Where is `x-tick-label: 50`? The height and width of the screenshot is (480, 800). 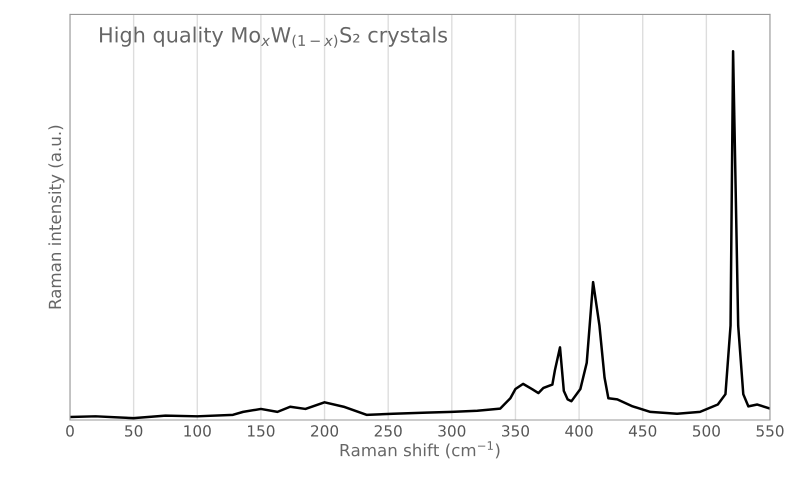 x-tick-label: 50 is located at coordinates (133, 431).